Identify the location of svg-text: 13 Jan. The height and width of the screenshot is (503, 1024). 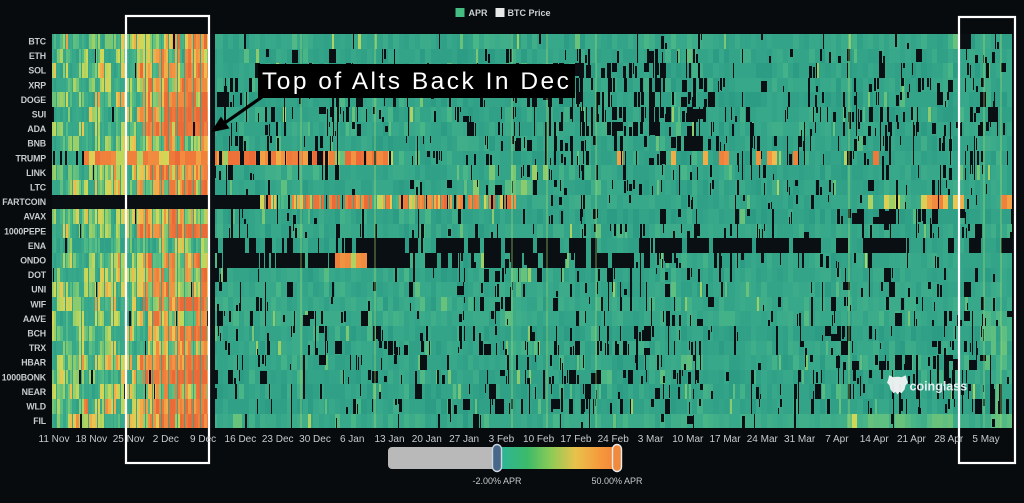
(389, 439).